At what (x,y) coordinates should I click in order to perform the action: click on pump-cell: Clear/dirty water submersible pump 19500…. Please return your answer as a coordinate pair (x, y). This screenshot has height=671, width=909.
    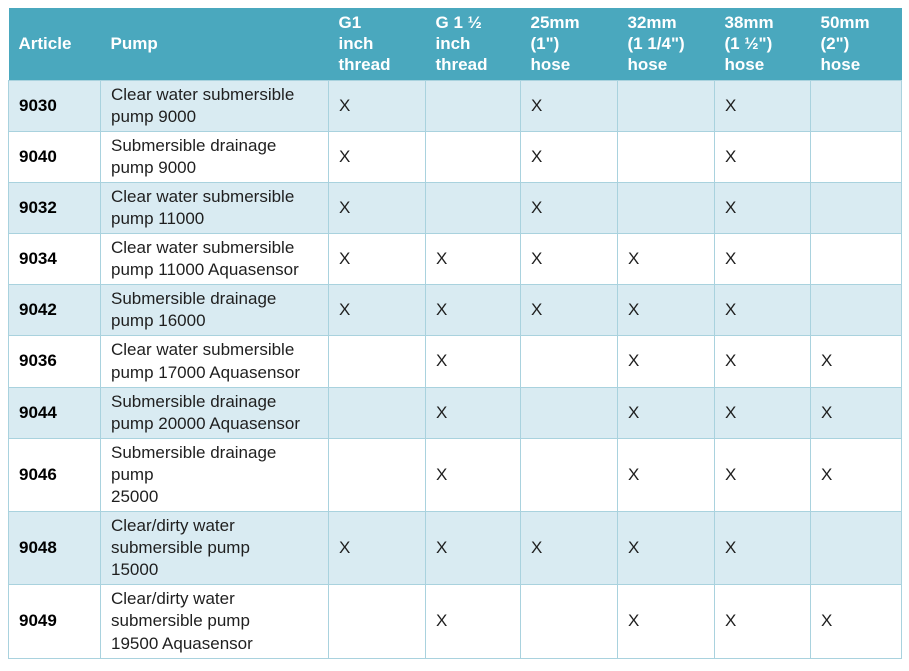
    Looking at the image, I should click on (214, 621).